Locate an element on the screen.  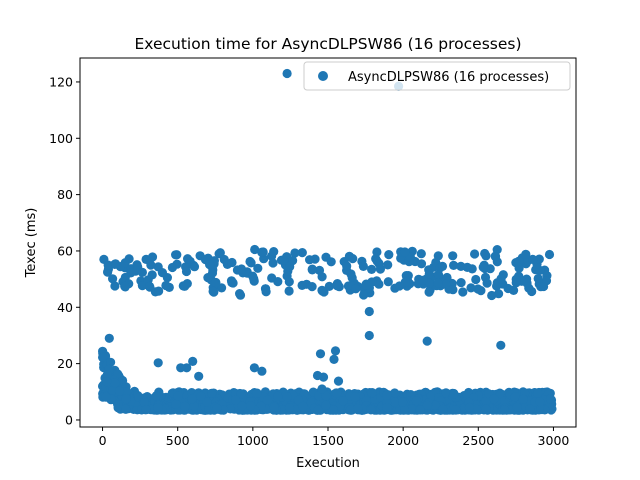
x-axis-label: Execution is located at coordinates (328, 463).